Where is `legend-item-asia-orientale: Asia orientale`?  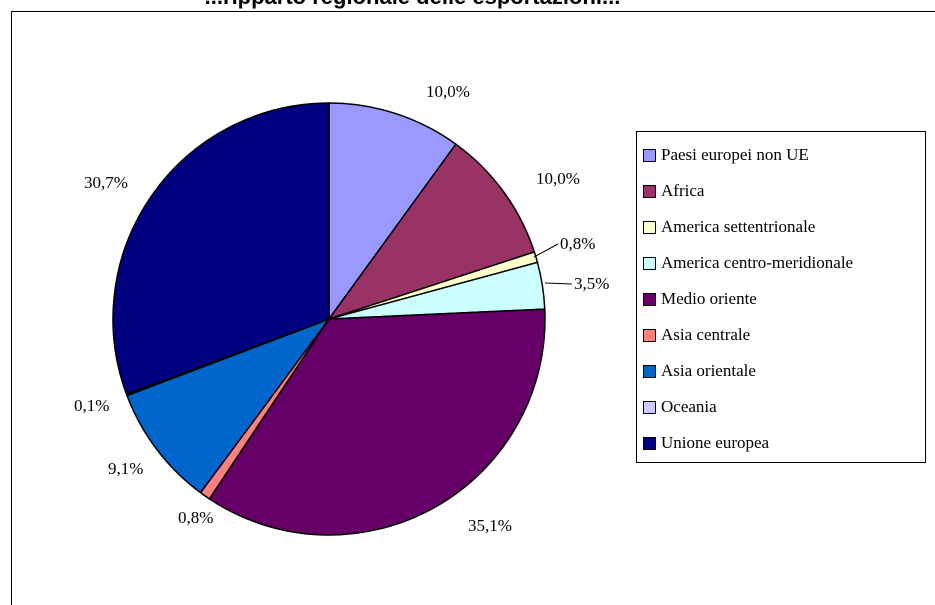
legend-item-asia-orientale: Asia orientale is located at coordinates (699, 371).